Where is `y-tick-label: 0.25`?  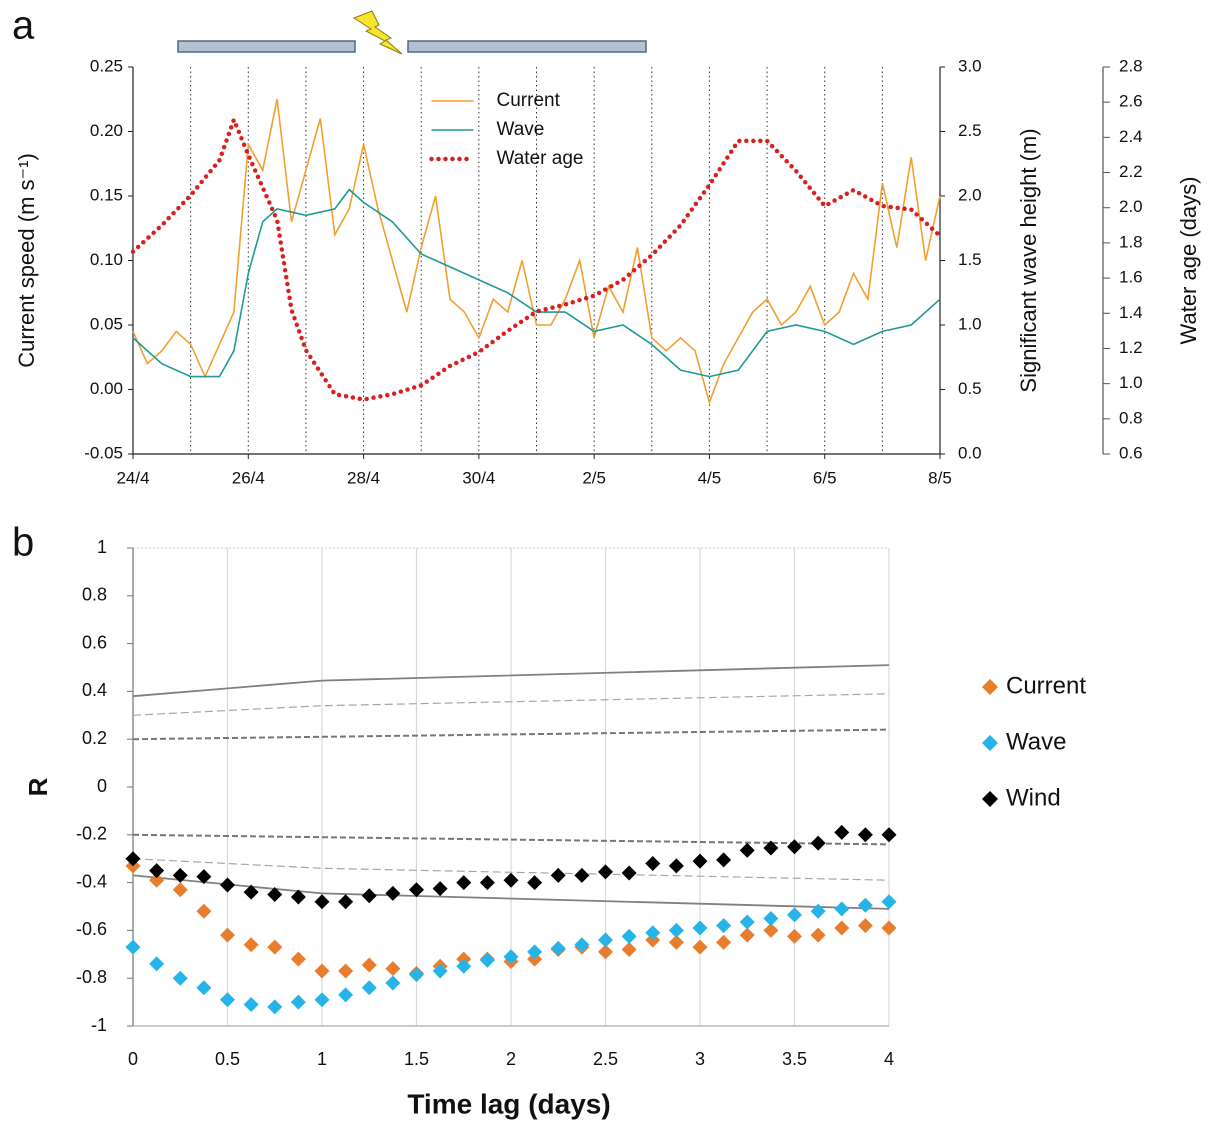
y-tick-label: 0.25 is located at coordinates (106, 65).